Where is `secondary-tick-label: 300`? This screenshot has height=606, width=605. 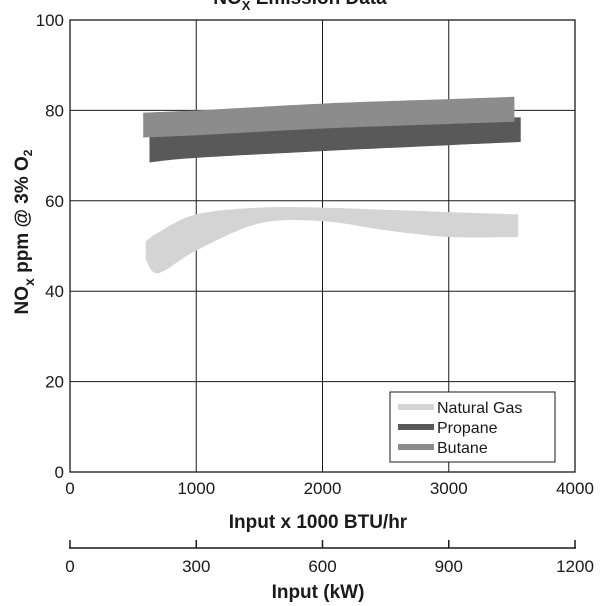 secondary-tick-label: 300 is located at coordinates (196, 566).